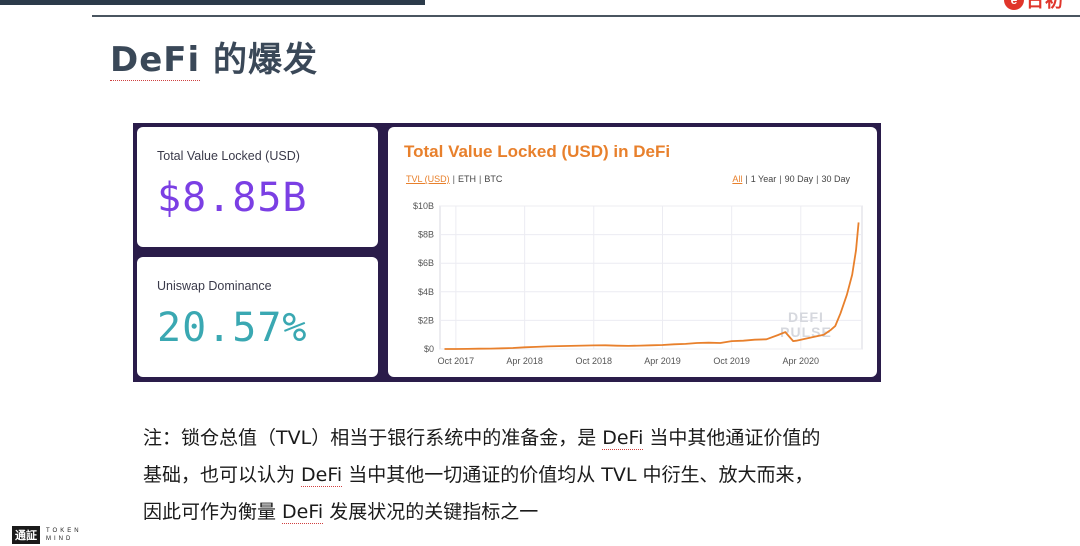  What do you see at coordinates (428, 179) in the screenshot?
I see `currency-option-tvl-usd: TVL (USD)` at bounding box center [428, 179].